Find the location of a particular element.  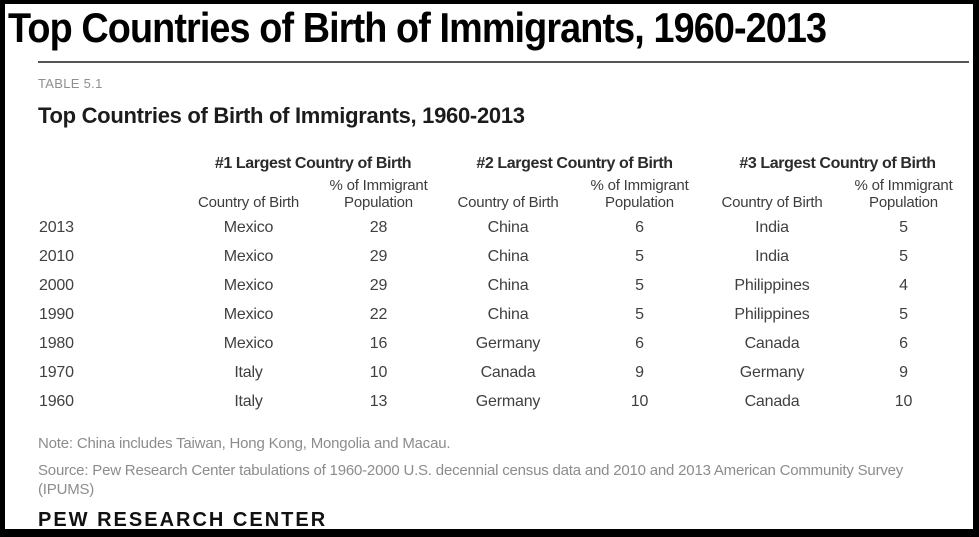

cell-pct1: 13 is located at coordinates (378, 401).